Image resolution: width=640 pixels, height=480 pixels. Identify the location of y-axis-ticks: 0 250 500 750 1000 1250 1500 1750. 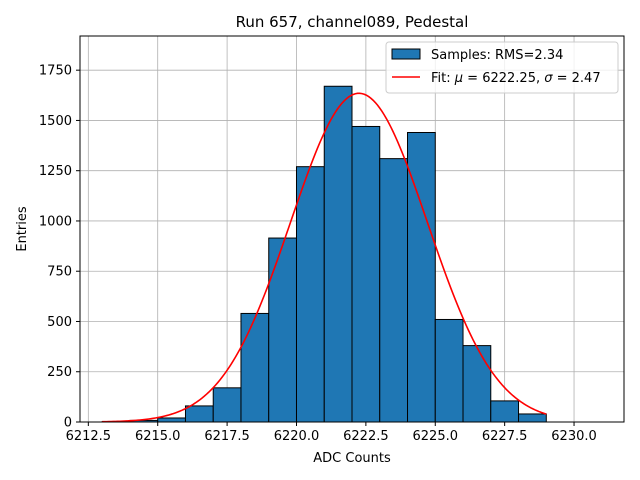
(59, 247).